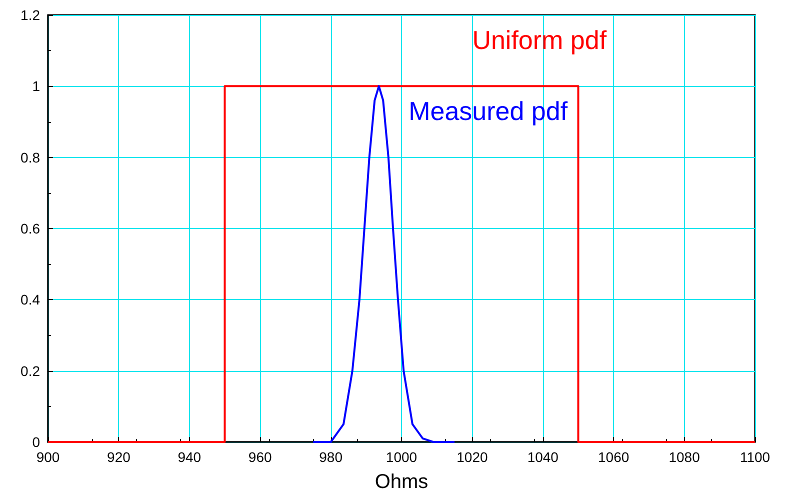 This screenshot has height=497, width=789. Describe the element at coordinates (119, 457) in the screenshot. I see `x-tick-label: 920` at that location.